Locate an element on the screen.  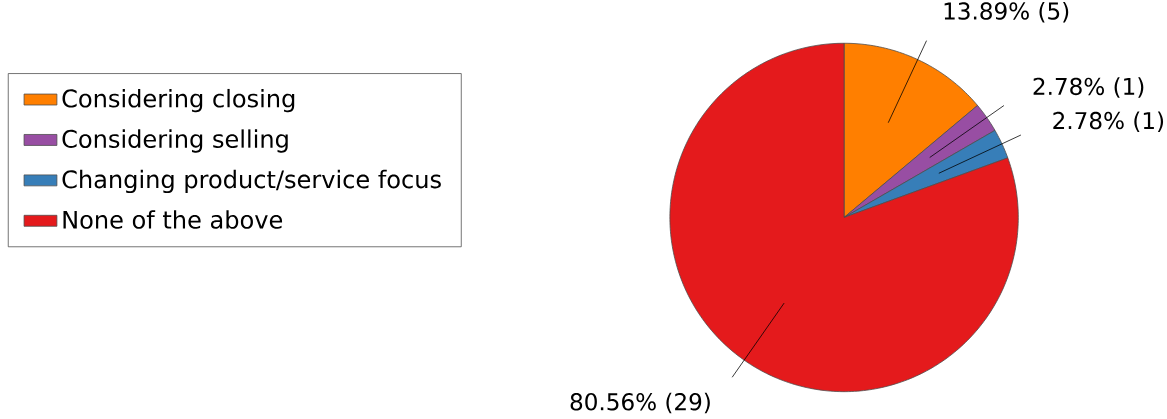
legend-label: Considering selling is located at coordinates (175, 141).